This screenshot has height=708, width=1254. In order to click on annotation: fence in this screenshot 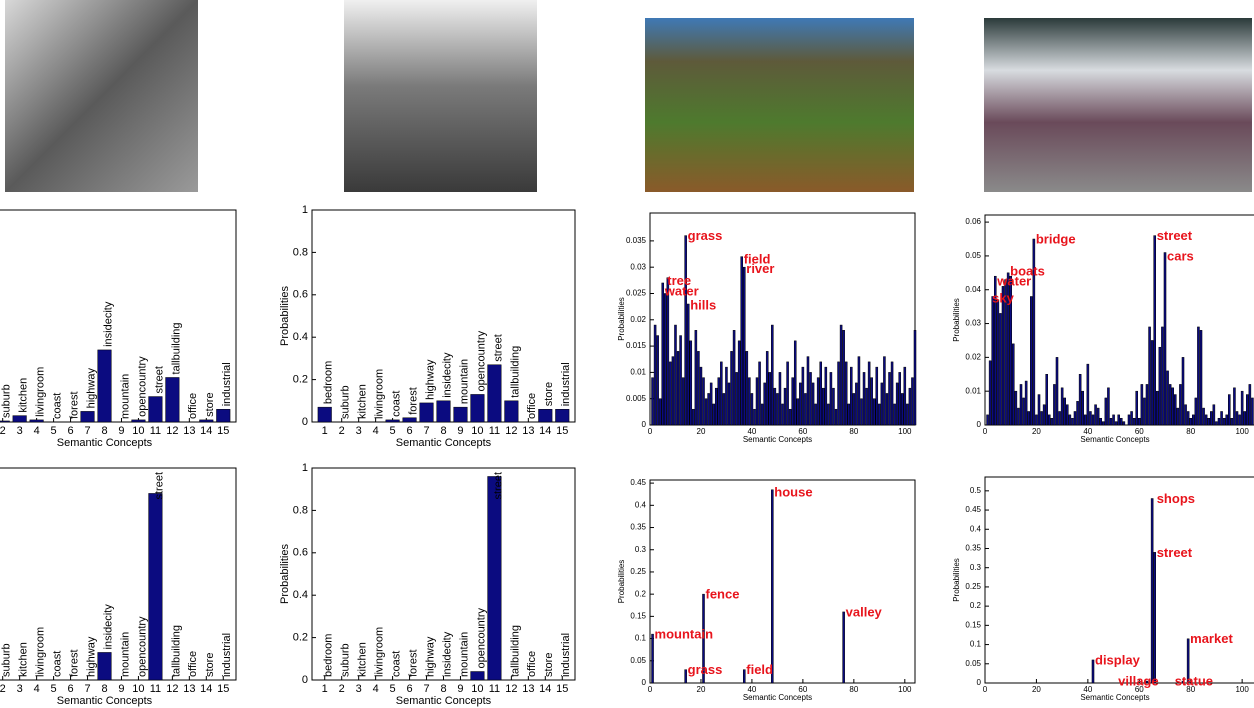, I will do `click(723, 594)`.